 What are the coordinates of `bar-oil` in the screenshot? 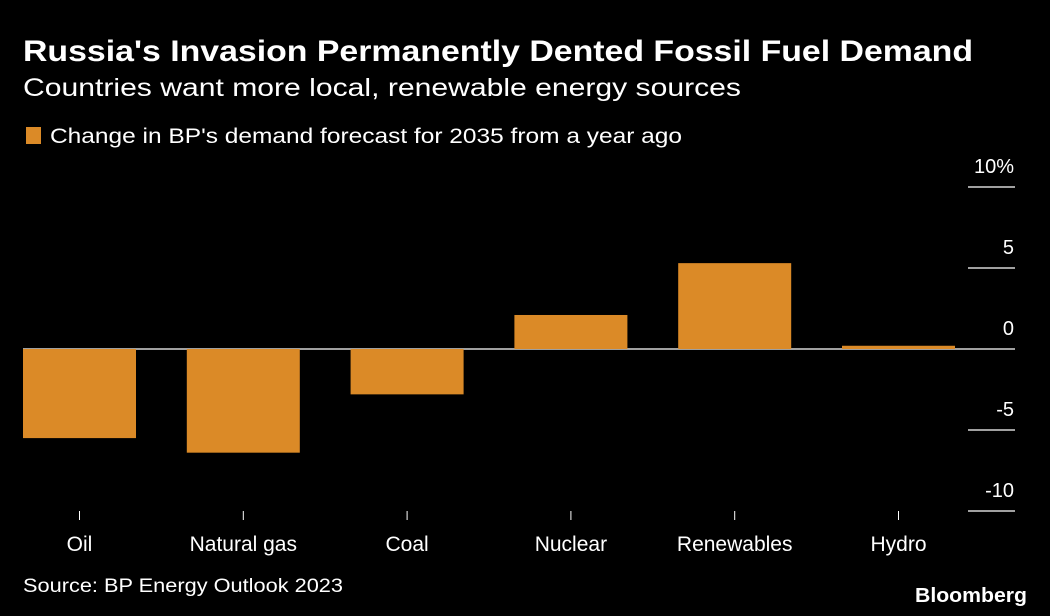 It's located at (79, 394).